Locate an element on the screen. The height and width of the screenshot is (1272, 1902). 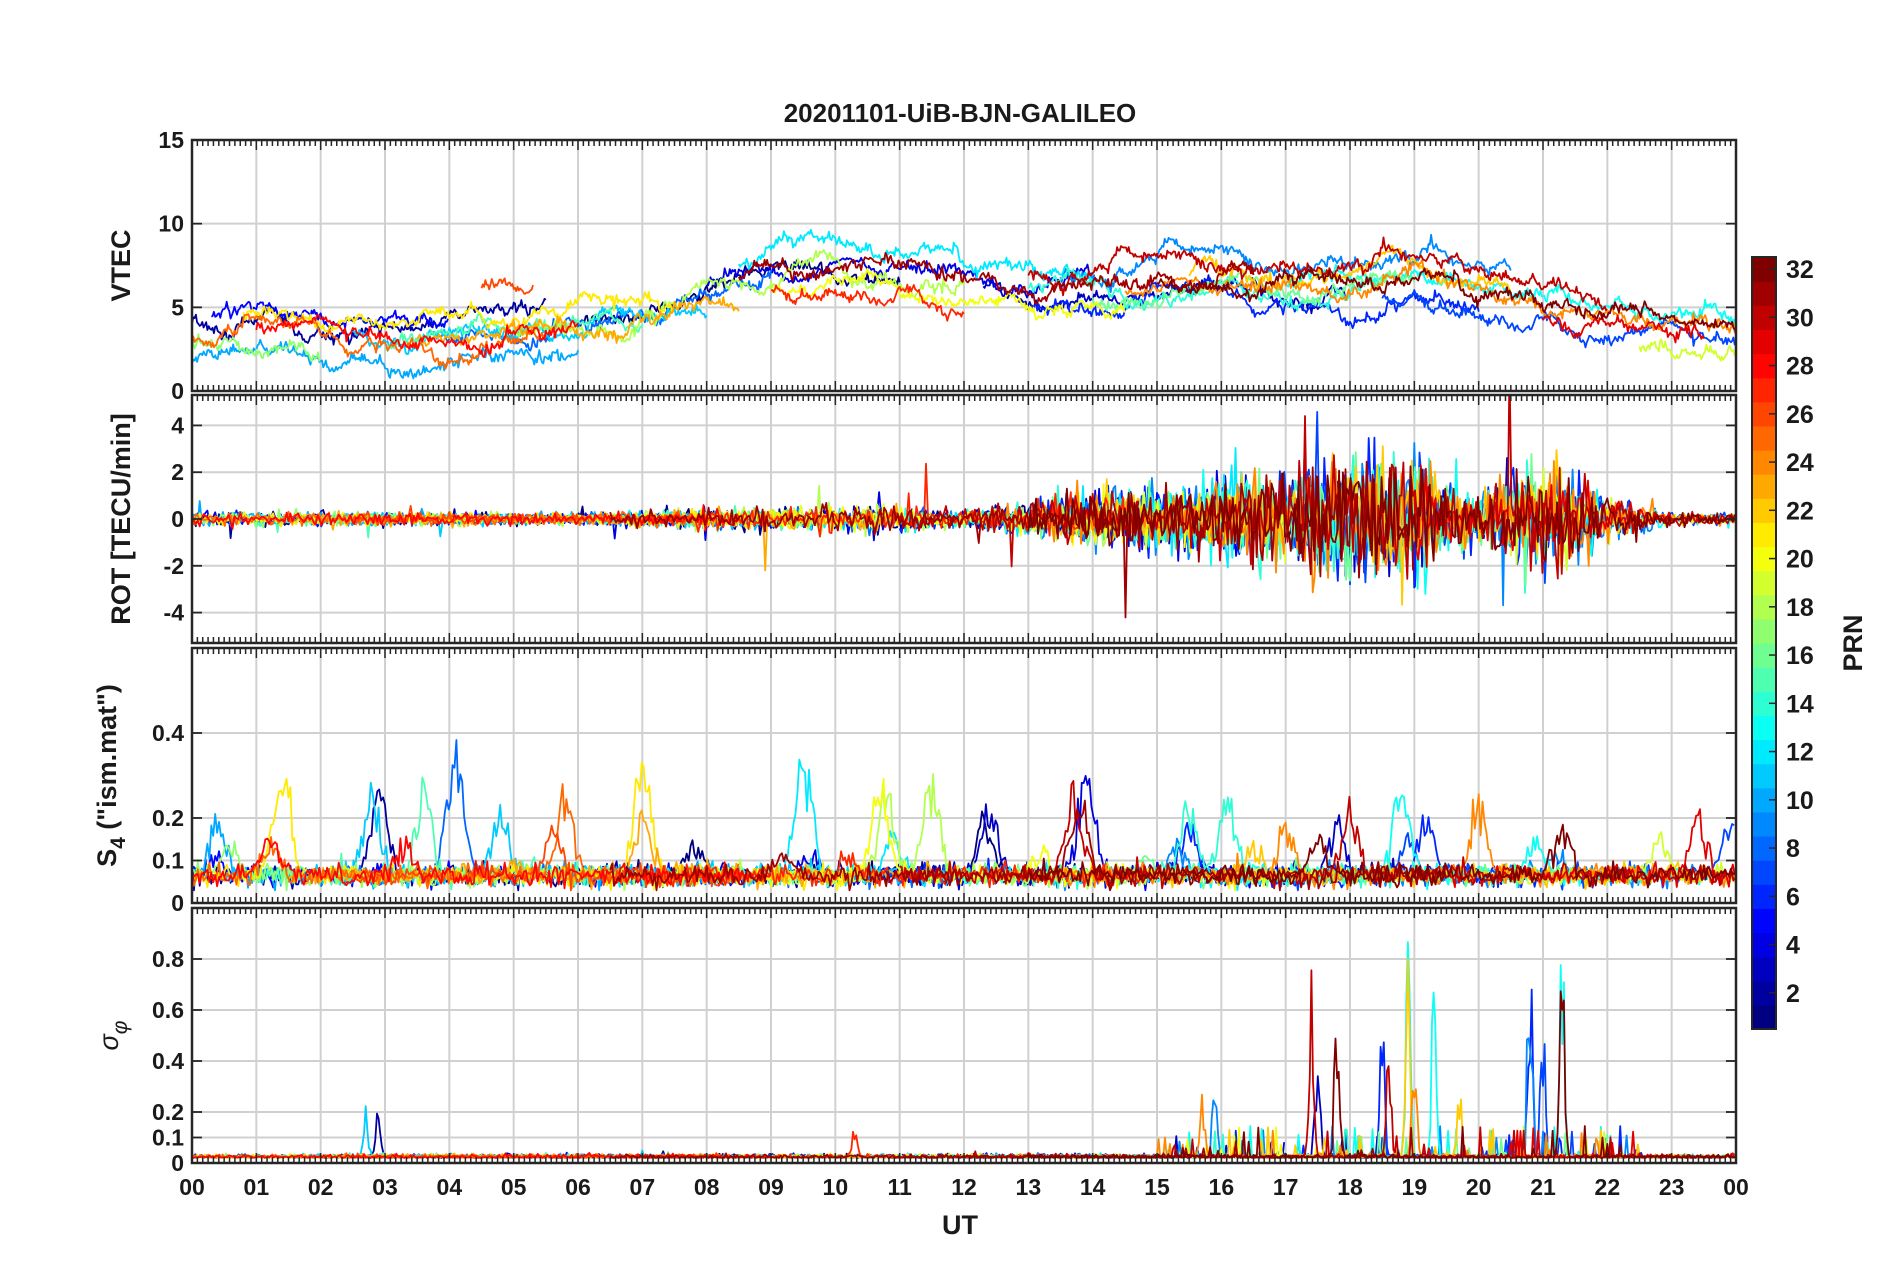
colorbar-tick-label: 20 is located at coordinates (1800, 560).